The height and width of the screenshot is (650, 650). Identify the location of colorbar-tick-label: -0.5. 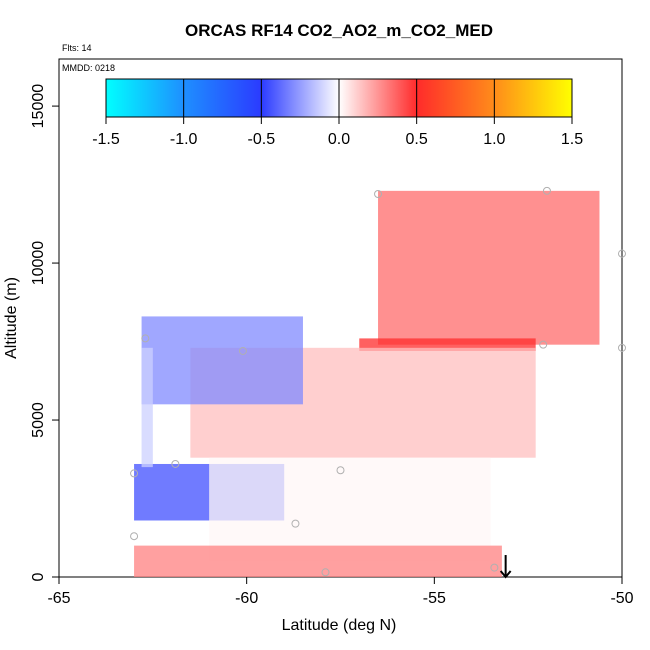
(262, 139).